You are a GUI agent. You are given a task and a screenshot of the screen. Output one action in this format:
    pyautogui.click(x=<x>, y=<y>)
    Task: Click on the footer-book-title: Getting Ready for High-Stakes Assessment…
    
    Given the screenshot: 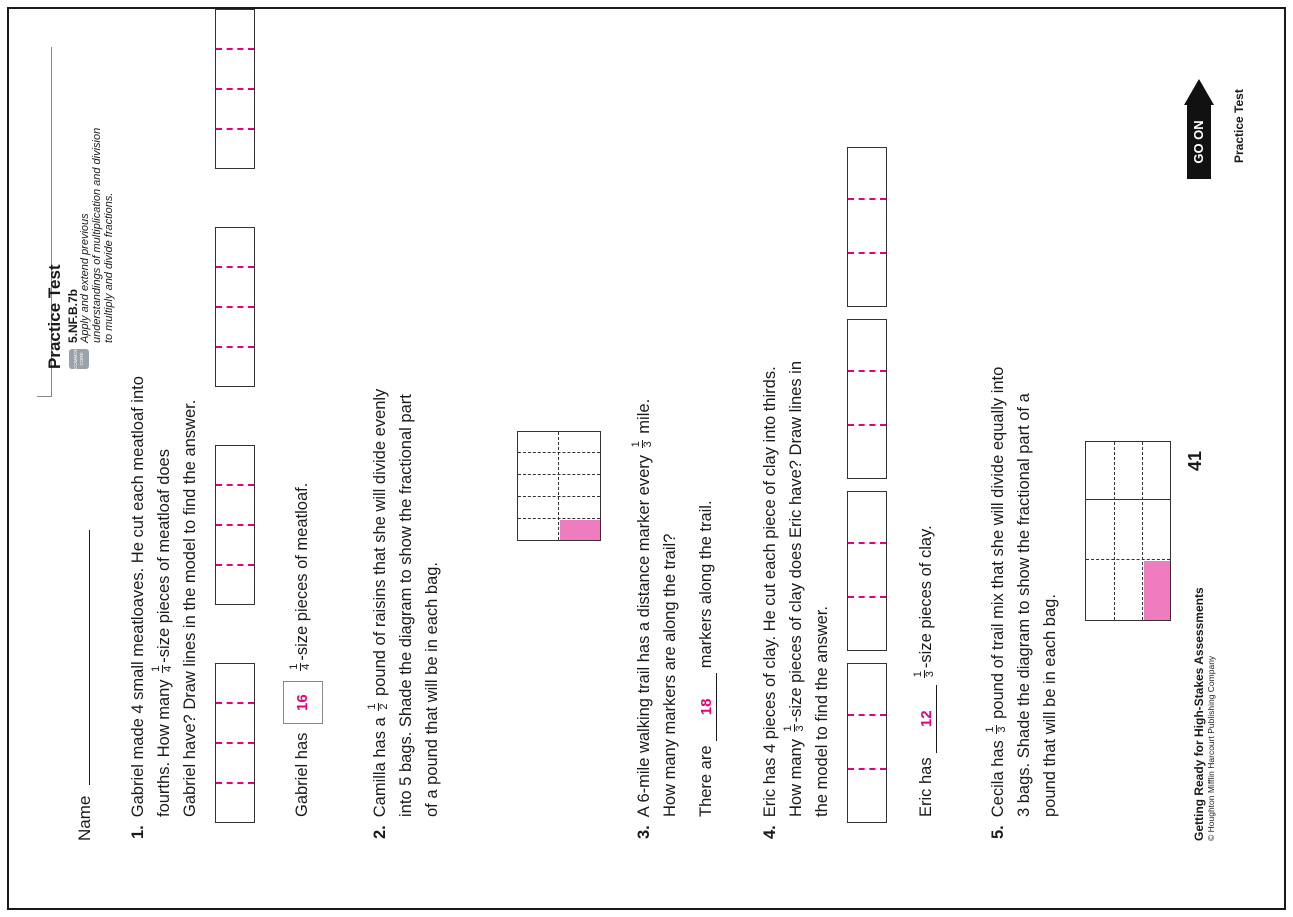 What is the action you would take?
    pyautogui.click(x=1198, y=713)
    